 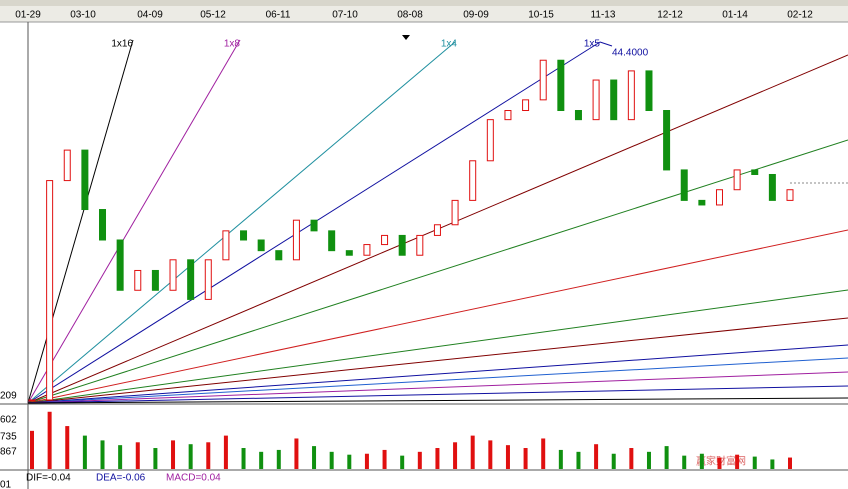 I want to click on axis-label: 209, so click(x=8, y=396).